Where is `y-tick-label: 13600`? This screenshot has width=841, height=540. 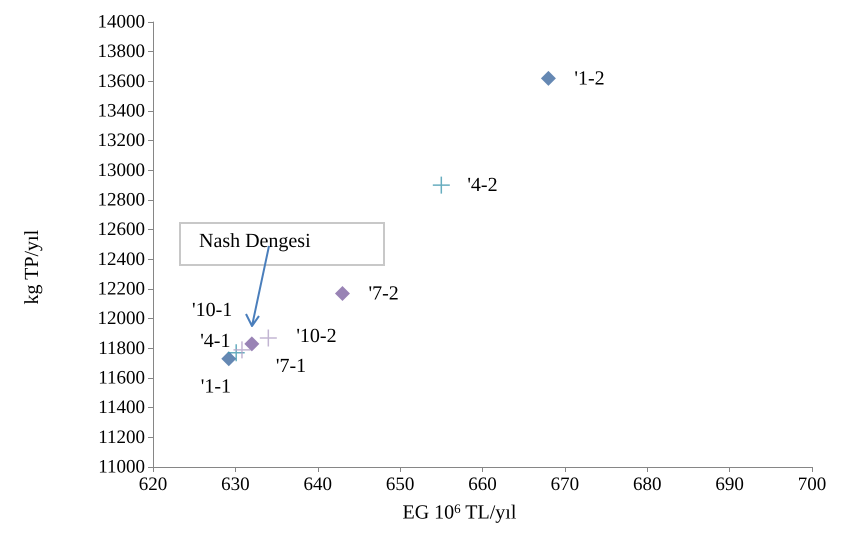
y-tick-label: 13600 is located at coordinates (121, 81).